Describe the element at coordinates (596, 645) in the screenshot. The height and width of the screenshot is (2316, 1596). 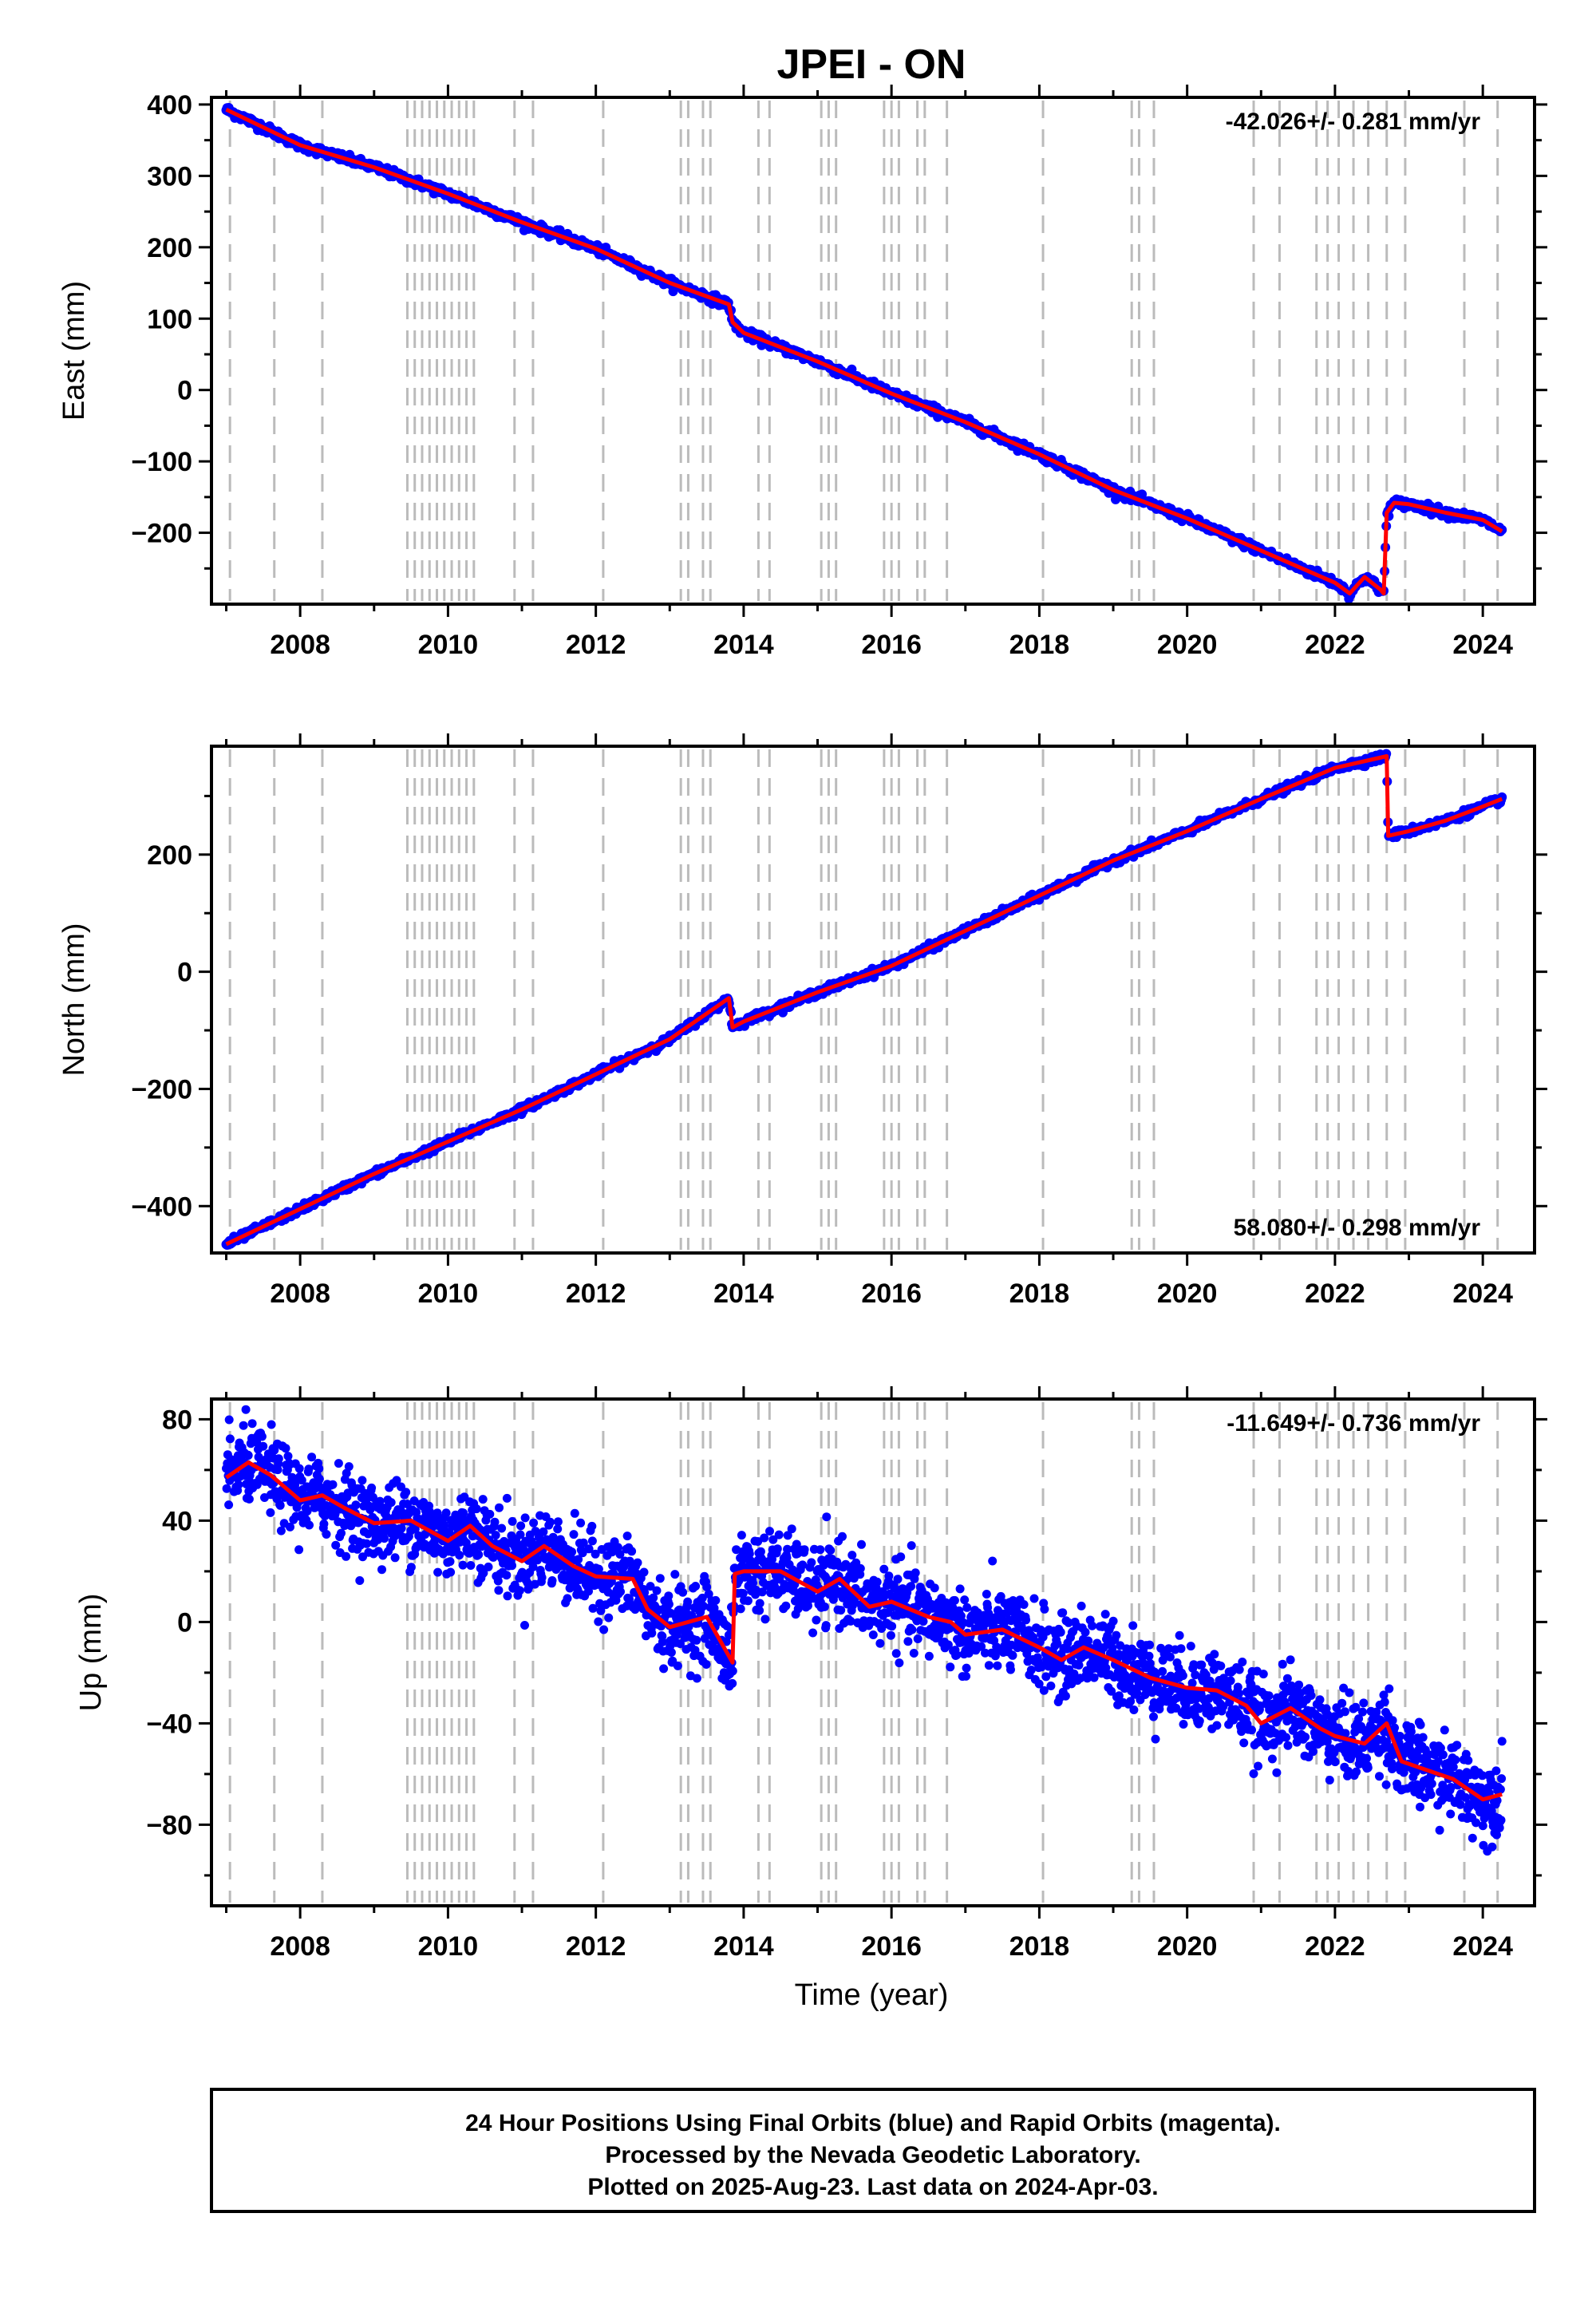
I see `x-tick-label: 2012` at that location.